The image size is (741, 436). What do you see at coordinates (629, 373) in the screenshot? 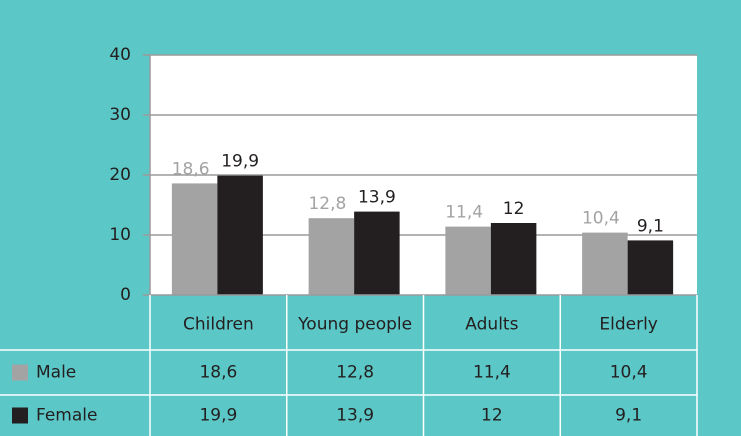
I see `table-cell: 10,4` at bounding box center [629, 373].